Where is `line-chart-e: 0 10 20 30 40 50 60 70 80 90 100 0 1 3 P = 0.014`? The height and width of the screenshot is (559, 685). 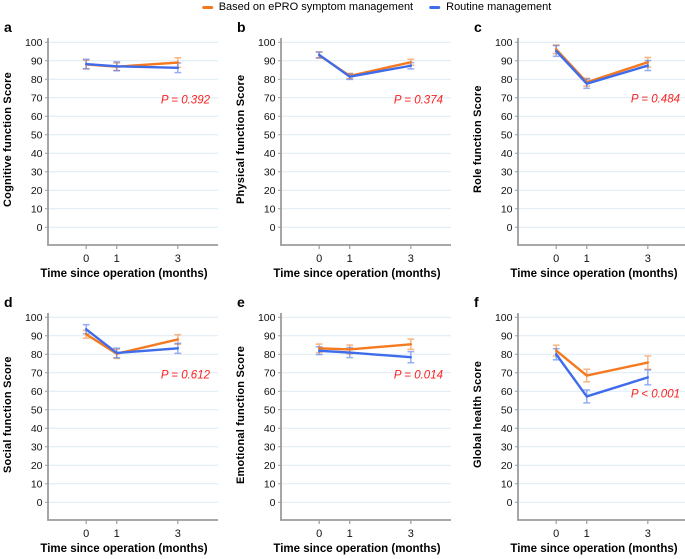 line-chart-e: 0 10 20 30 40 50 60 70 80 90 100 0 1 3 P = 0.014 is located at coordinates (354, 426).